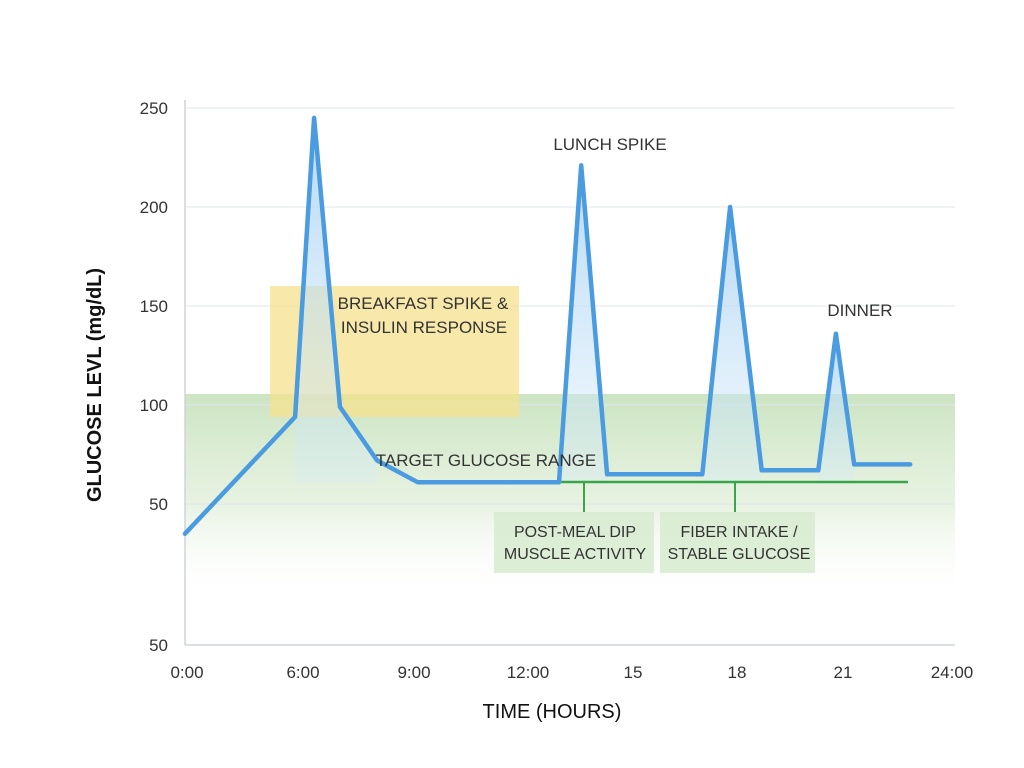 The image size is (1024, 768). Describe the element at coordinates (859, 310) in the screenshot. I see `dinner-label: DINNER` at that location.